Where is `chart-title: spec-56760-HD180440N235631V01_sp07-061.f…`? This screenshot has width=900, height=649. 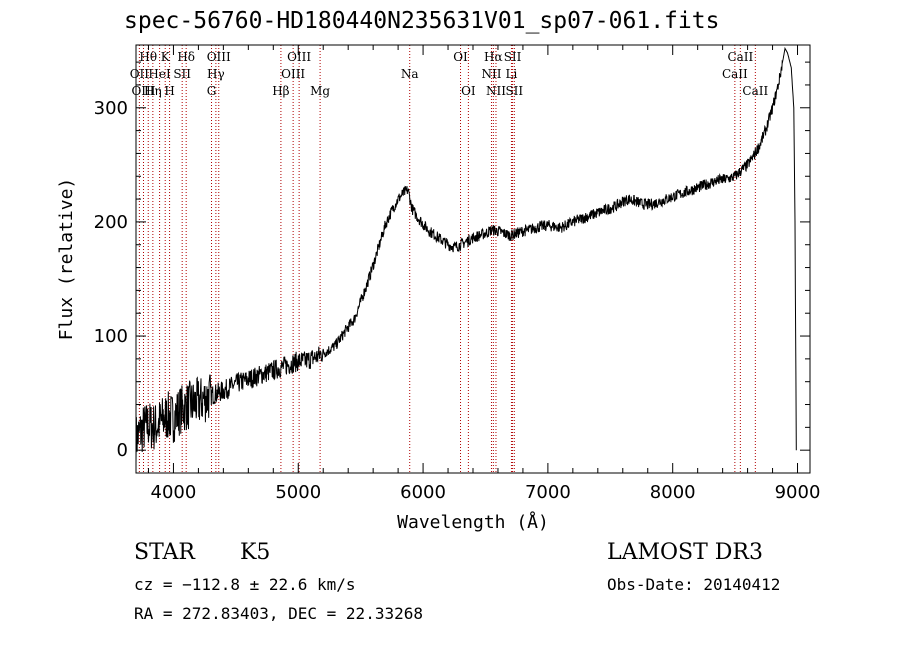
chart-title: spec-56760-HD180440N235631V01_sp07-061.f… is located at coordinates (422, 21).